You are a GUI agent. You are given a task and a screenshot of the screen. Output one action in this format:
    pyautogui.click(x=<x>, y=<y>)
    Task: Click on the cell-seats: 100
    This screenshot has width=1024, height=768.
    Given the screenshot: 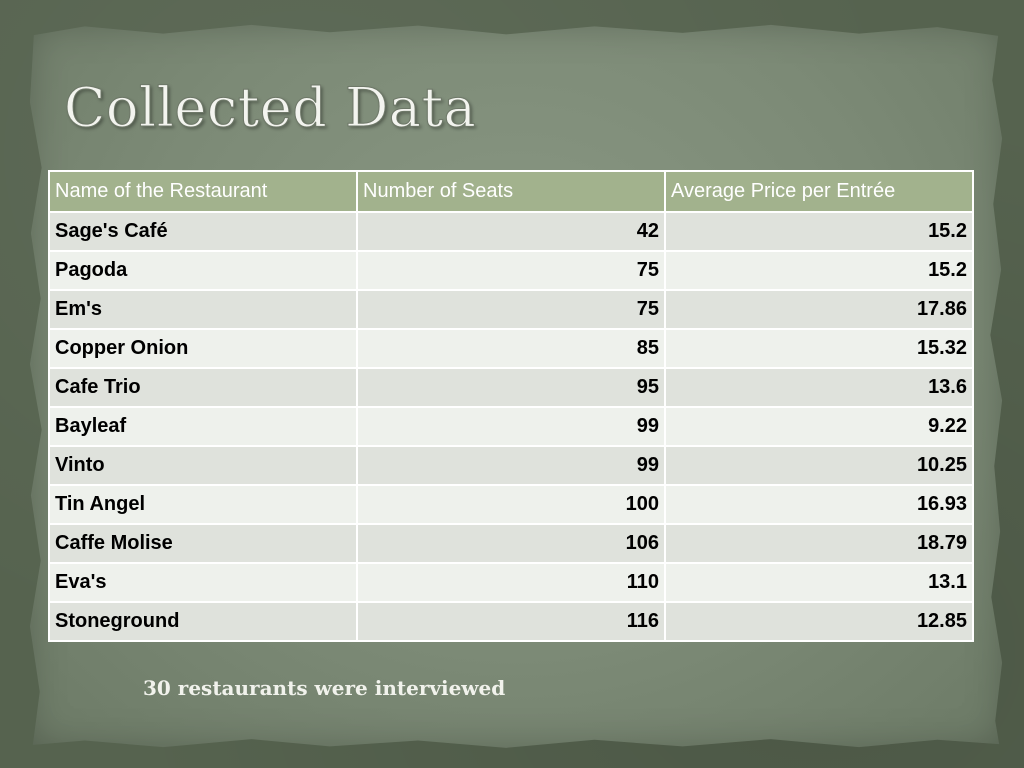 What is the action you would take?
    pyautogui.click(x=511, y=504)
    